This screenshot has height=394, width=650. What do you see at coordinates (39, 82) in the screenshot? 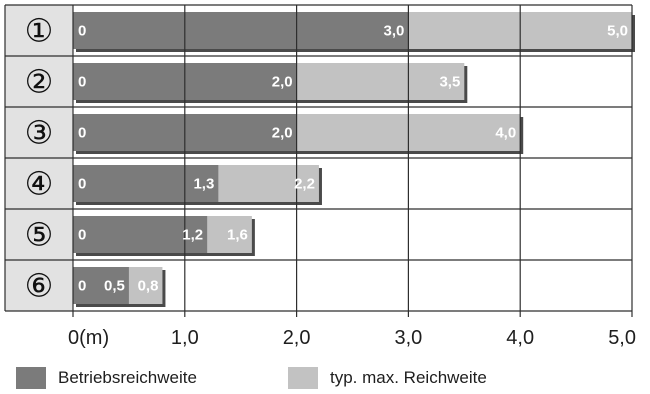
I see `row-label: ②` at bounding box center [39, 82].